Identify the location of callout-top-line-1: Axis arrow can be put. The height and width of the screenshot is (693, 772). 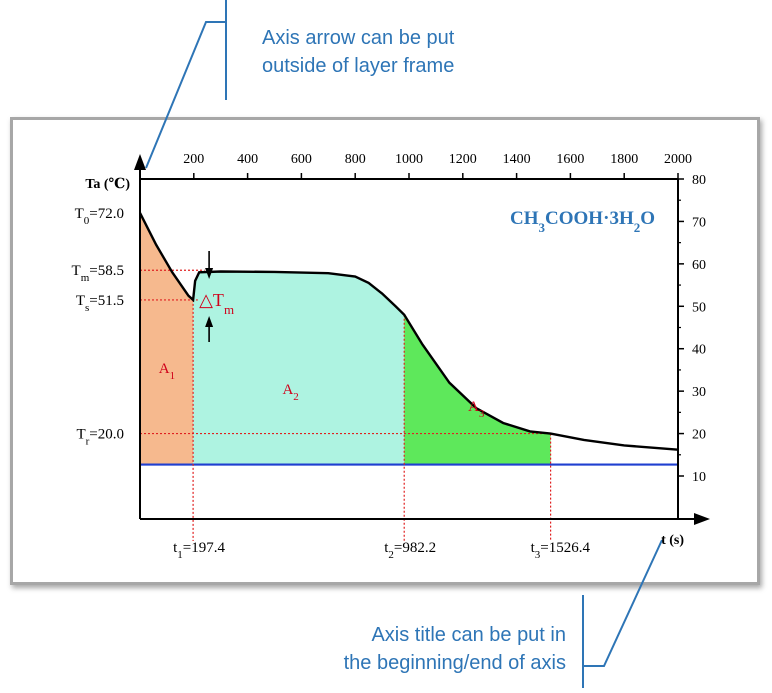
(358, 38).